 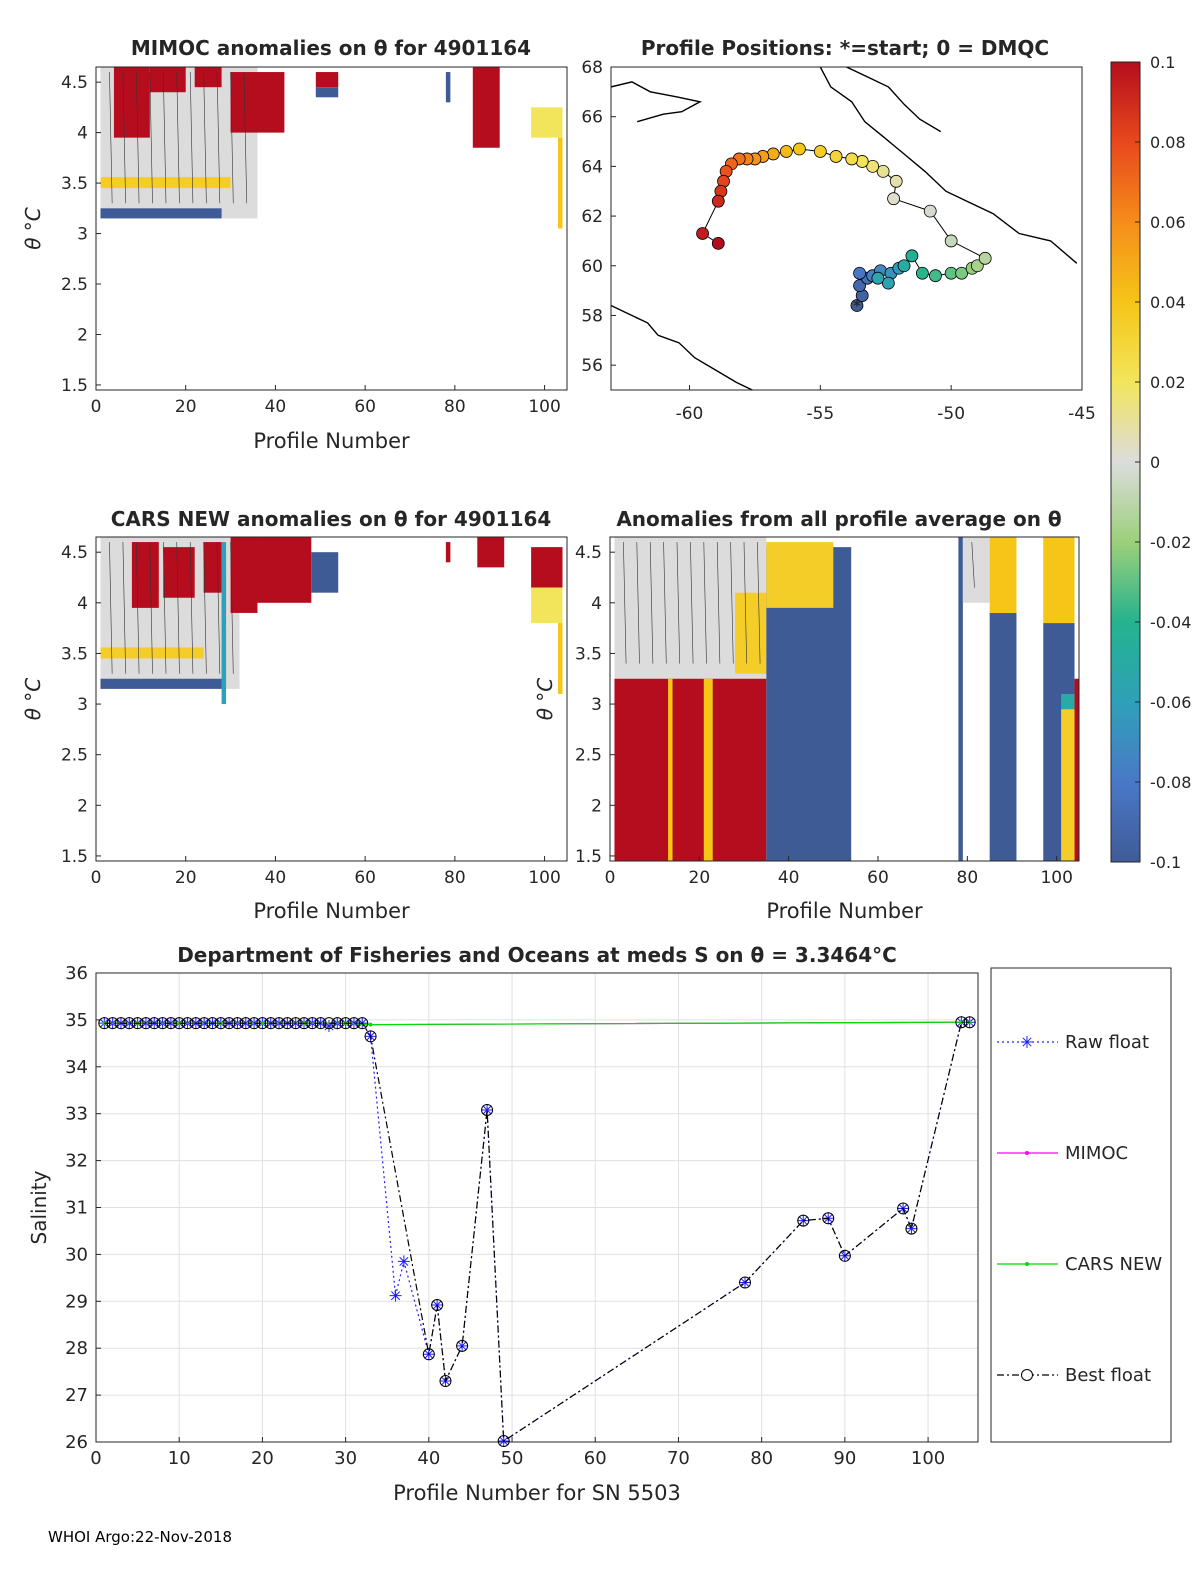 What do you see at coordinates (545, 699) in the screenshot?
I see `y-axis-label: θ °C` at bounding box center [545, 699].